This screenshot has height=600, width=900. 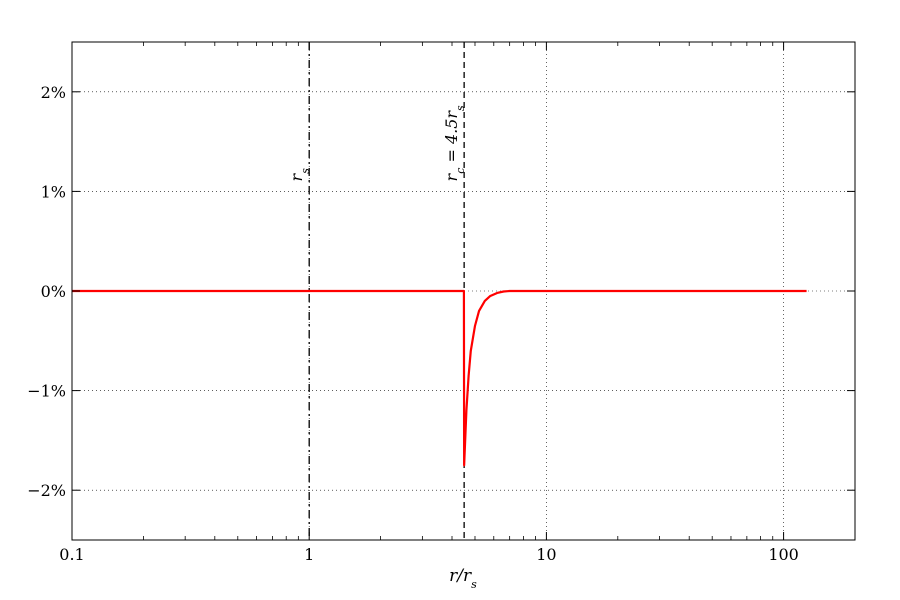 What do you see at coordinates (546, 554) in the screenshot?
I see `x-tick-label: 10` at bounding box center [546, 554].